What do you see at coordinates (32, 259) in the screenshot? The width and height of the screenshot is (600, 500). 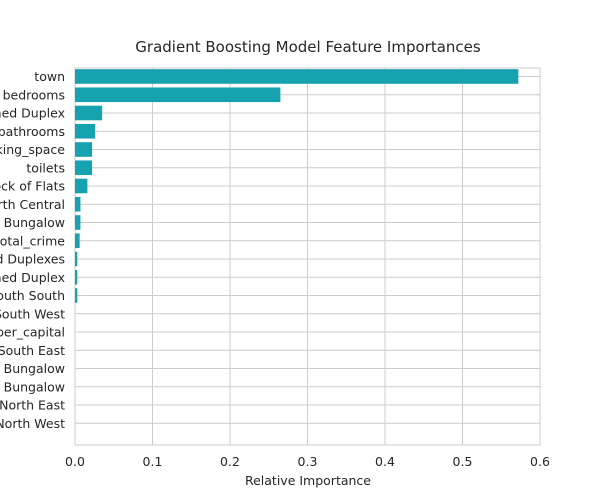 I see `y-tick-label: d Duplexes` at bounding box center [32, 259].